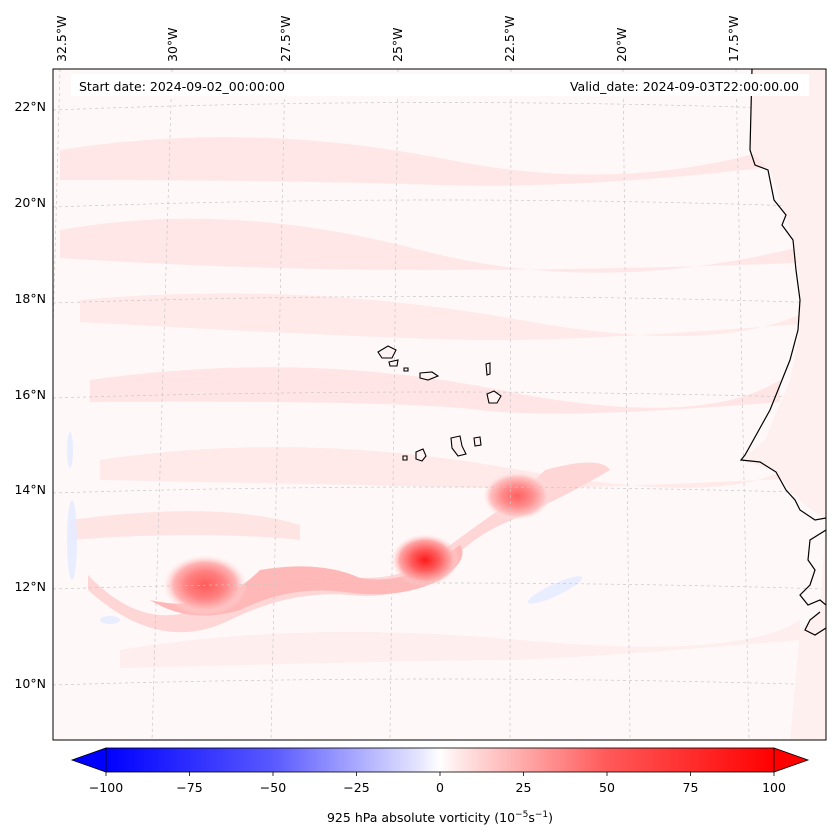  What do you see at coordinates (440, 760) in the screenshot?
I see `colorbar-gradient` at bounding box center [440, 760].